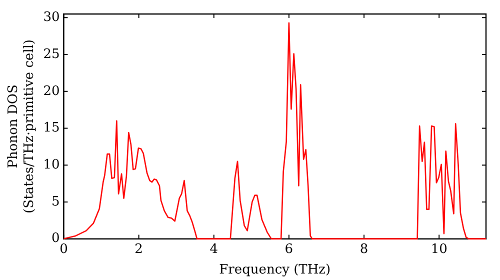 This screenshot has width=500, height=280. What do you see at coordinates (51, 128) in the screenshot?
I see `y-tick-label: 15` at bounding box center [51, 128].